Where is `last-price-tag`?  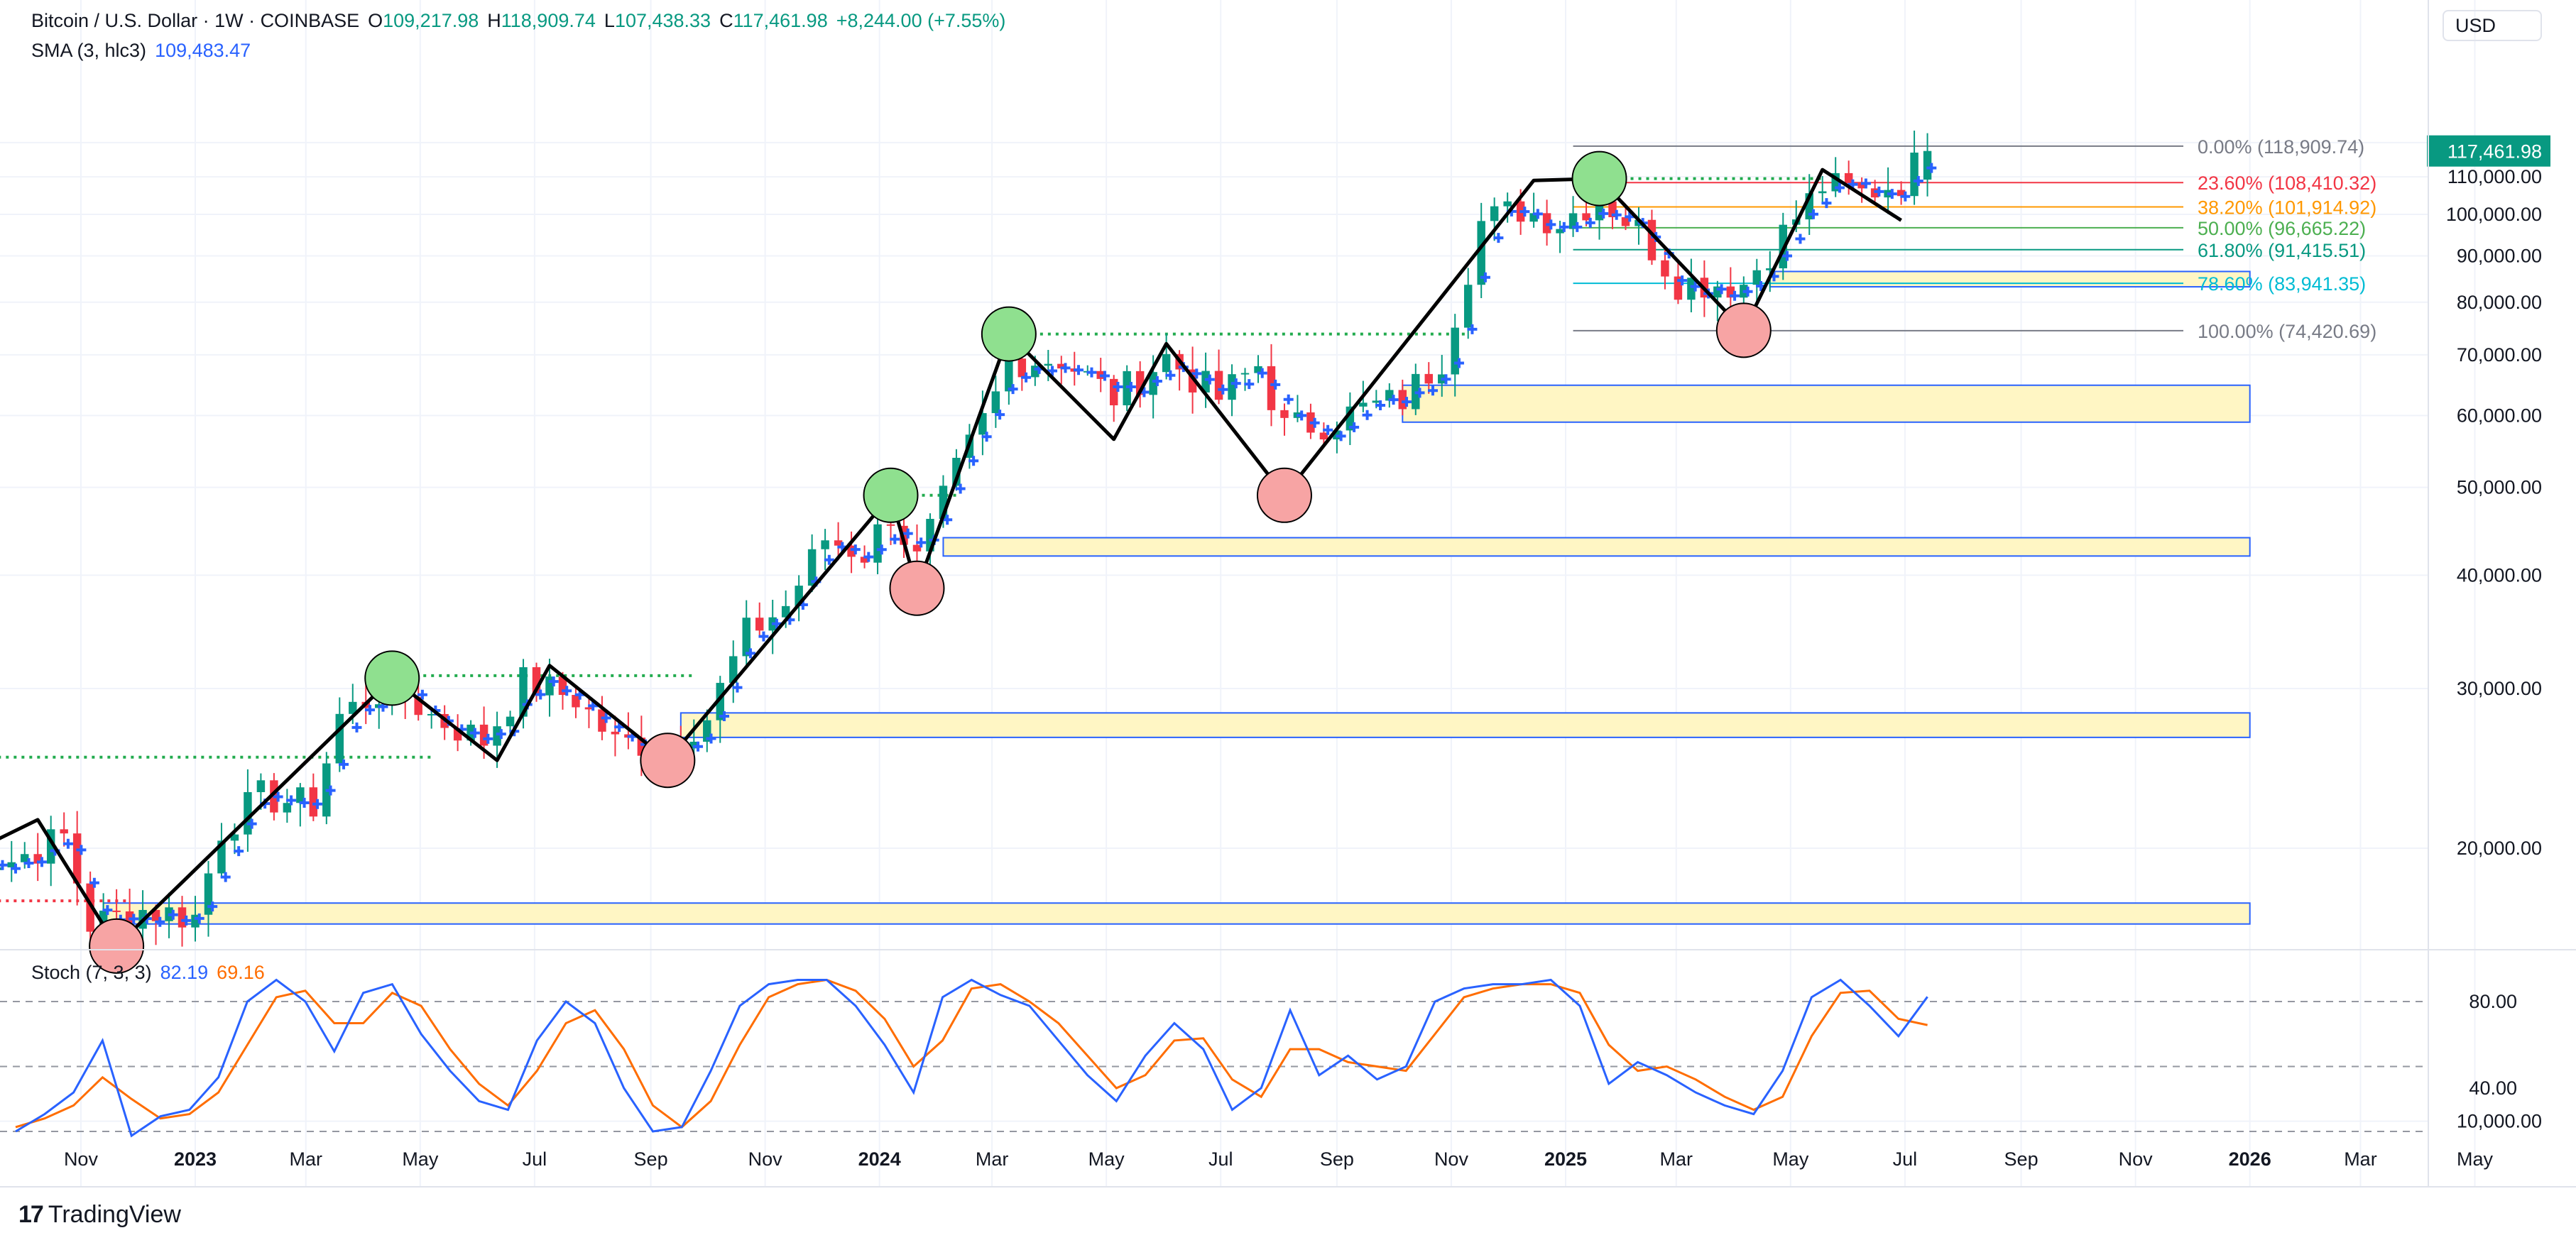 last-price-tag is located at coordinates (2488, 151).